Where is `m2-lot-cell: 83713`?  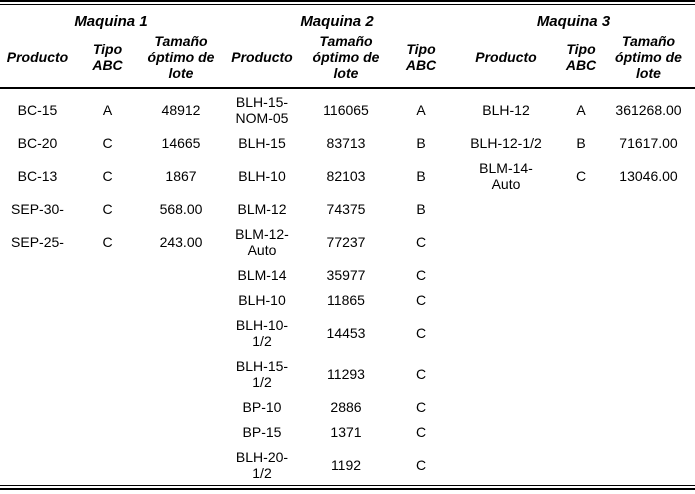 m2-lot-cell: 83713 is located at coordinates (346, 142).